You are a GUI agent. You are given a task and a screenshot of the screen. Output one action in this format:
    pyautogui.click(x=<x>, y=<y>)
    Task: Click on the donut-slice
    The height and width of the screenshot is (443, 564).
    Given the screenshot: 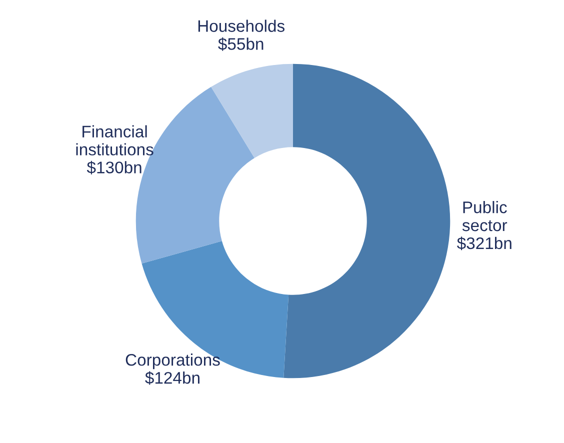 What is the action you would take?
    pyautogui.click(x=252, y=111)
    